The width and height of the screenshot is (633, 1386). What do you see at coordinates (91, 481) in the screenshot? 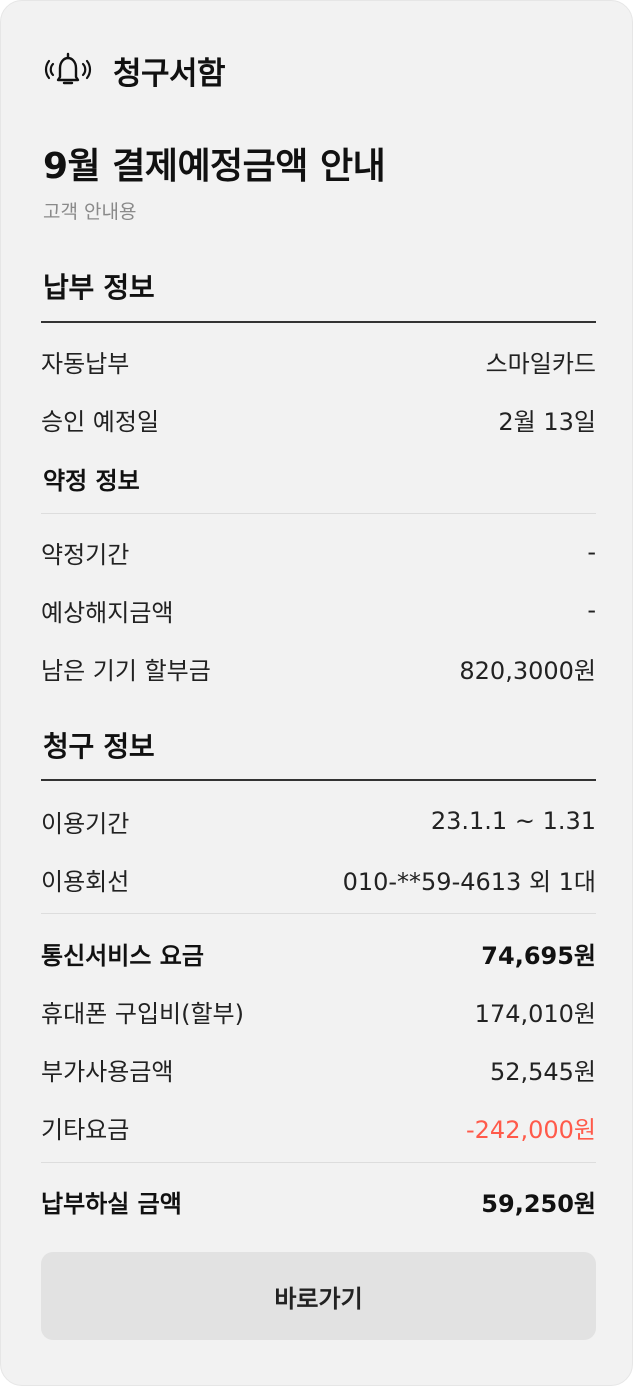
I see `contract-info-title: 약정 정보` at bounding box center [91, 481].